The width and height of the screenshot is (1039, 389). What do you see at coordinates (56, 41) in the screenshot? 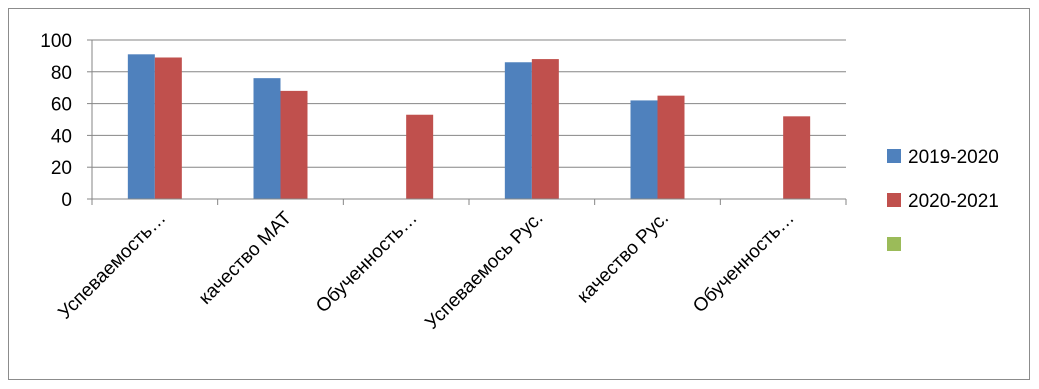
I see `y-tick-label: 100` at bounding box center [56, 41].